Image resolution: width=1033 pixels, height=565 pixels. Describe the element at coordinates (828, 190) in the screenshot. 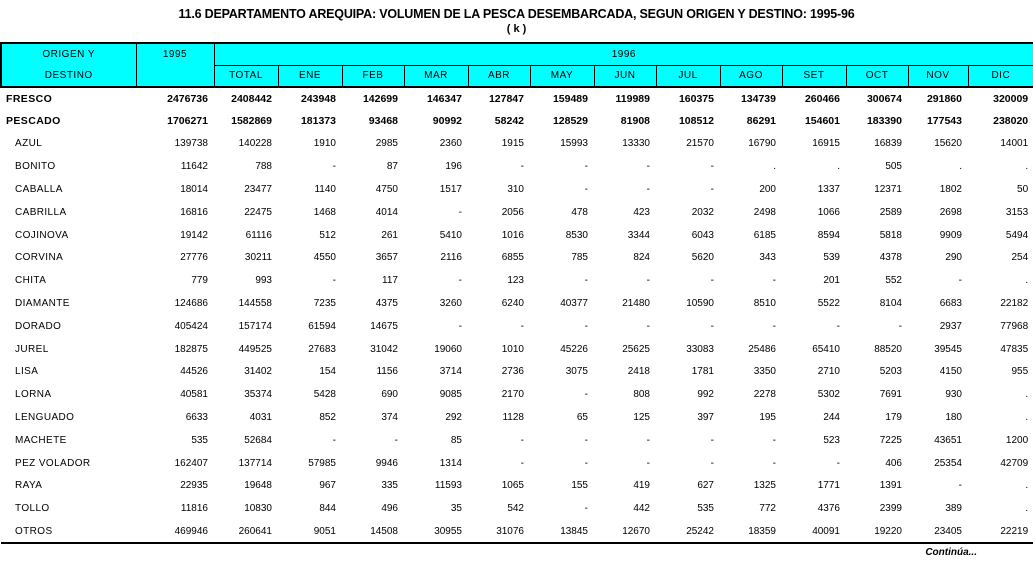

I see `value-cell: 1337` at that location.